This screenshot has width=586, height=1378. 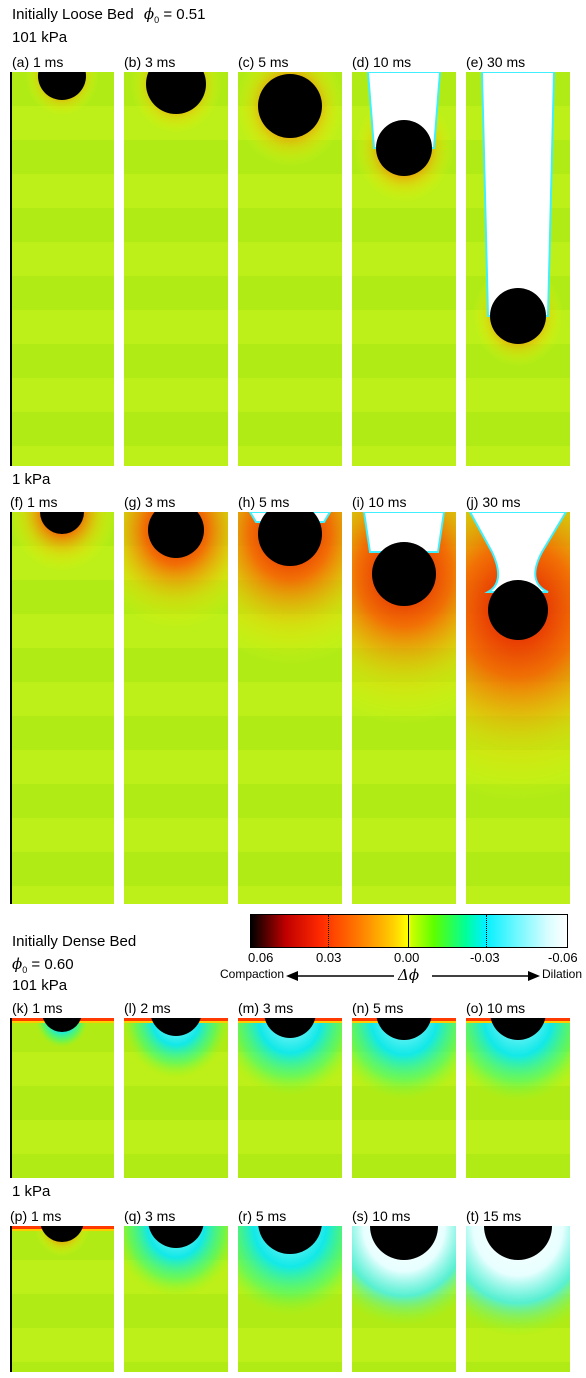 I want to click on panel-label-p: (p) 1 ms, so click(x=36, y=1216).